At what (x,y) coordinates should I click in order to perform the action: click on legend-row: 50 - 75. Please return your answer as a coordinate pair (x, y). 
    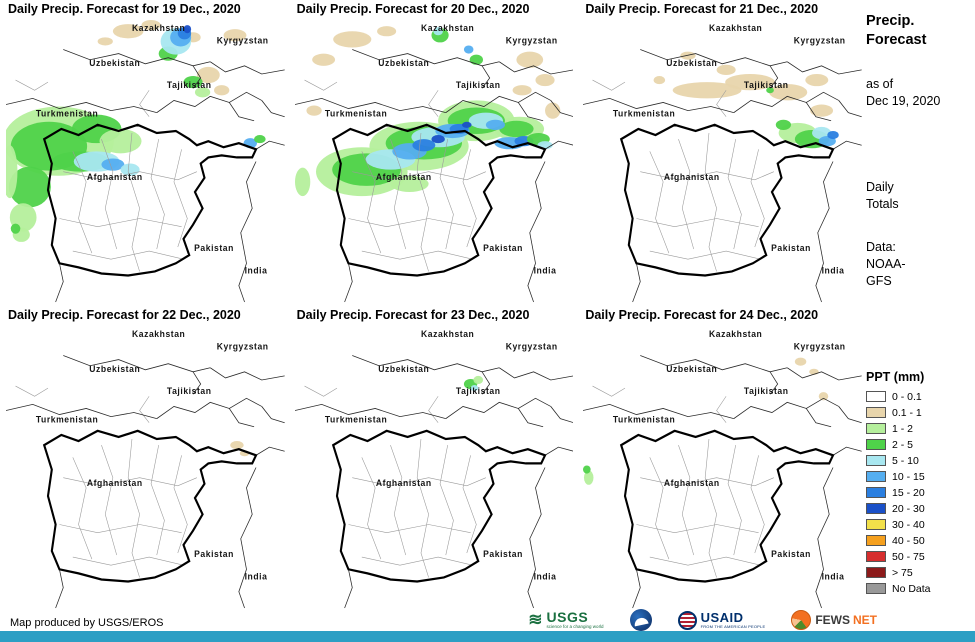
    Looking at the image, I should click on (919, 557).